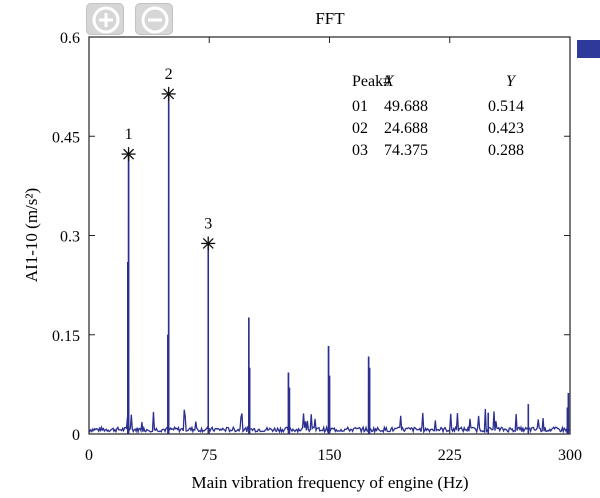 This screenshot has height=498, width=600. I want to click on zoom-in-button, so click(105, 19).